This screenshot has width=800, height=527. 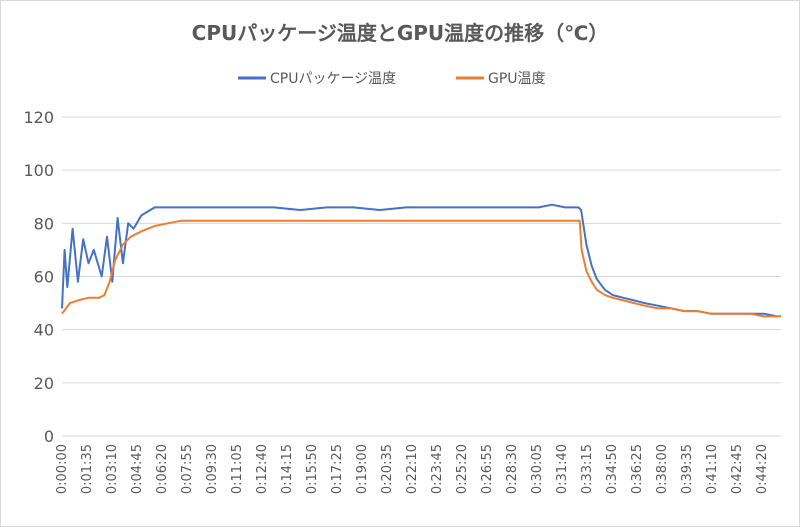 What do you see at coordinates (637, 469) in the screenshot?
I see `x-tick-label: 0:36:25` at bounding box center [637, 469].